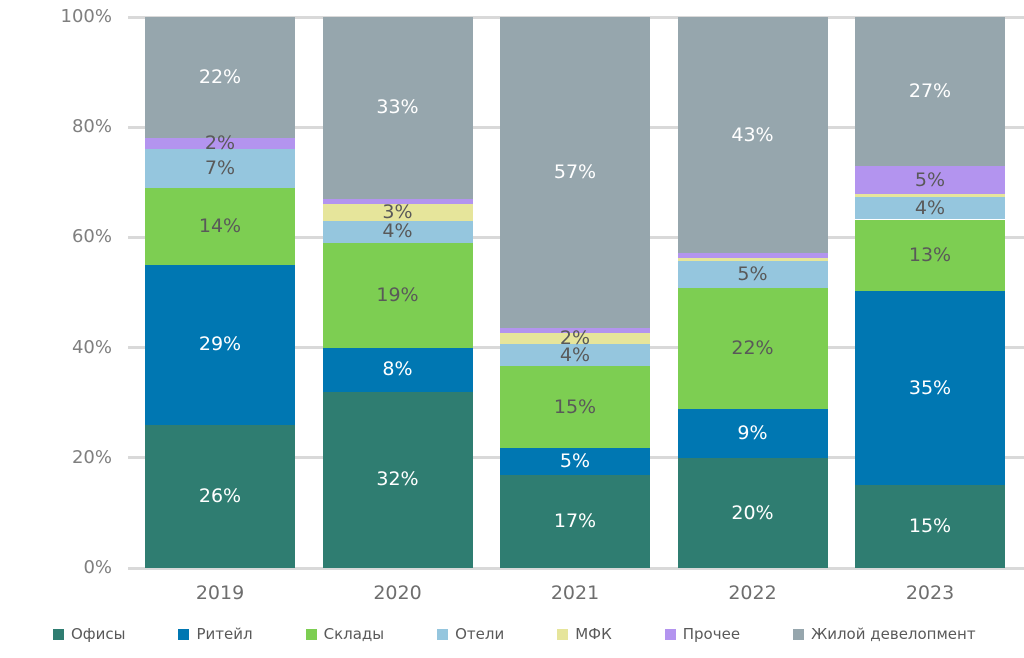 The image size is (1024, 658). I want to click on legend-label: Офисы, so click(98, 634).